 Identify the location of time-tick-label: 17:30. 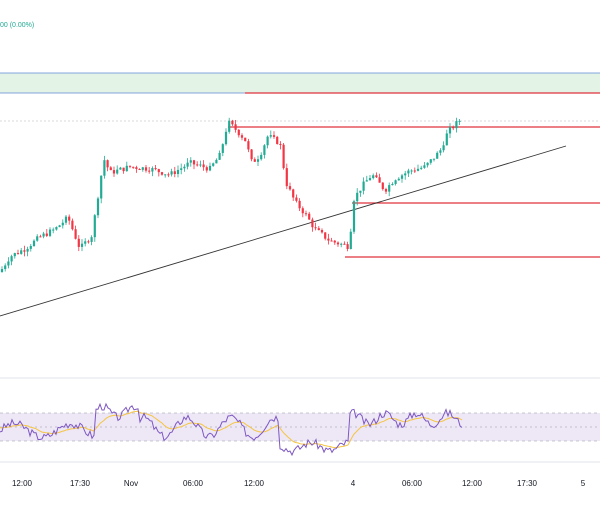
(80, 483).